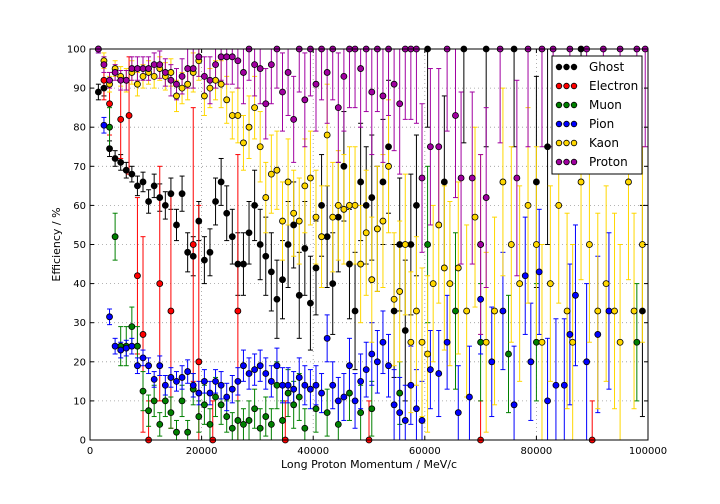 The image size is (720, 504). What do you see at coordinates (79, 206) in the screenshot?
I see `y-tick-label: 60` at bounding box center [79, 206].